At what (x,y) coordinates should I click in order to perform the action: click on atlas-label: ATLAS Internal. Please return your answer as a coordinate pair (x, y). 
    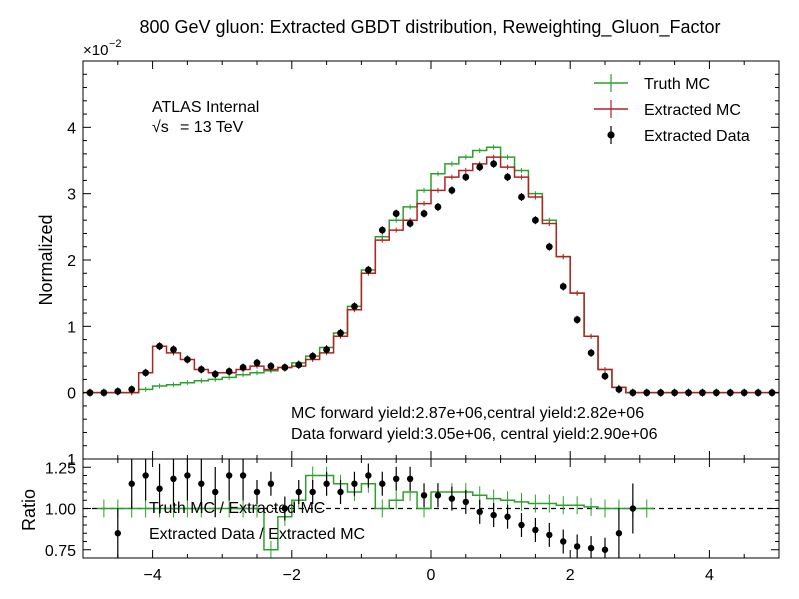
    Looking at the image, I should click on (205, 107).